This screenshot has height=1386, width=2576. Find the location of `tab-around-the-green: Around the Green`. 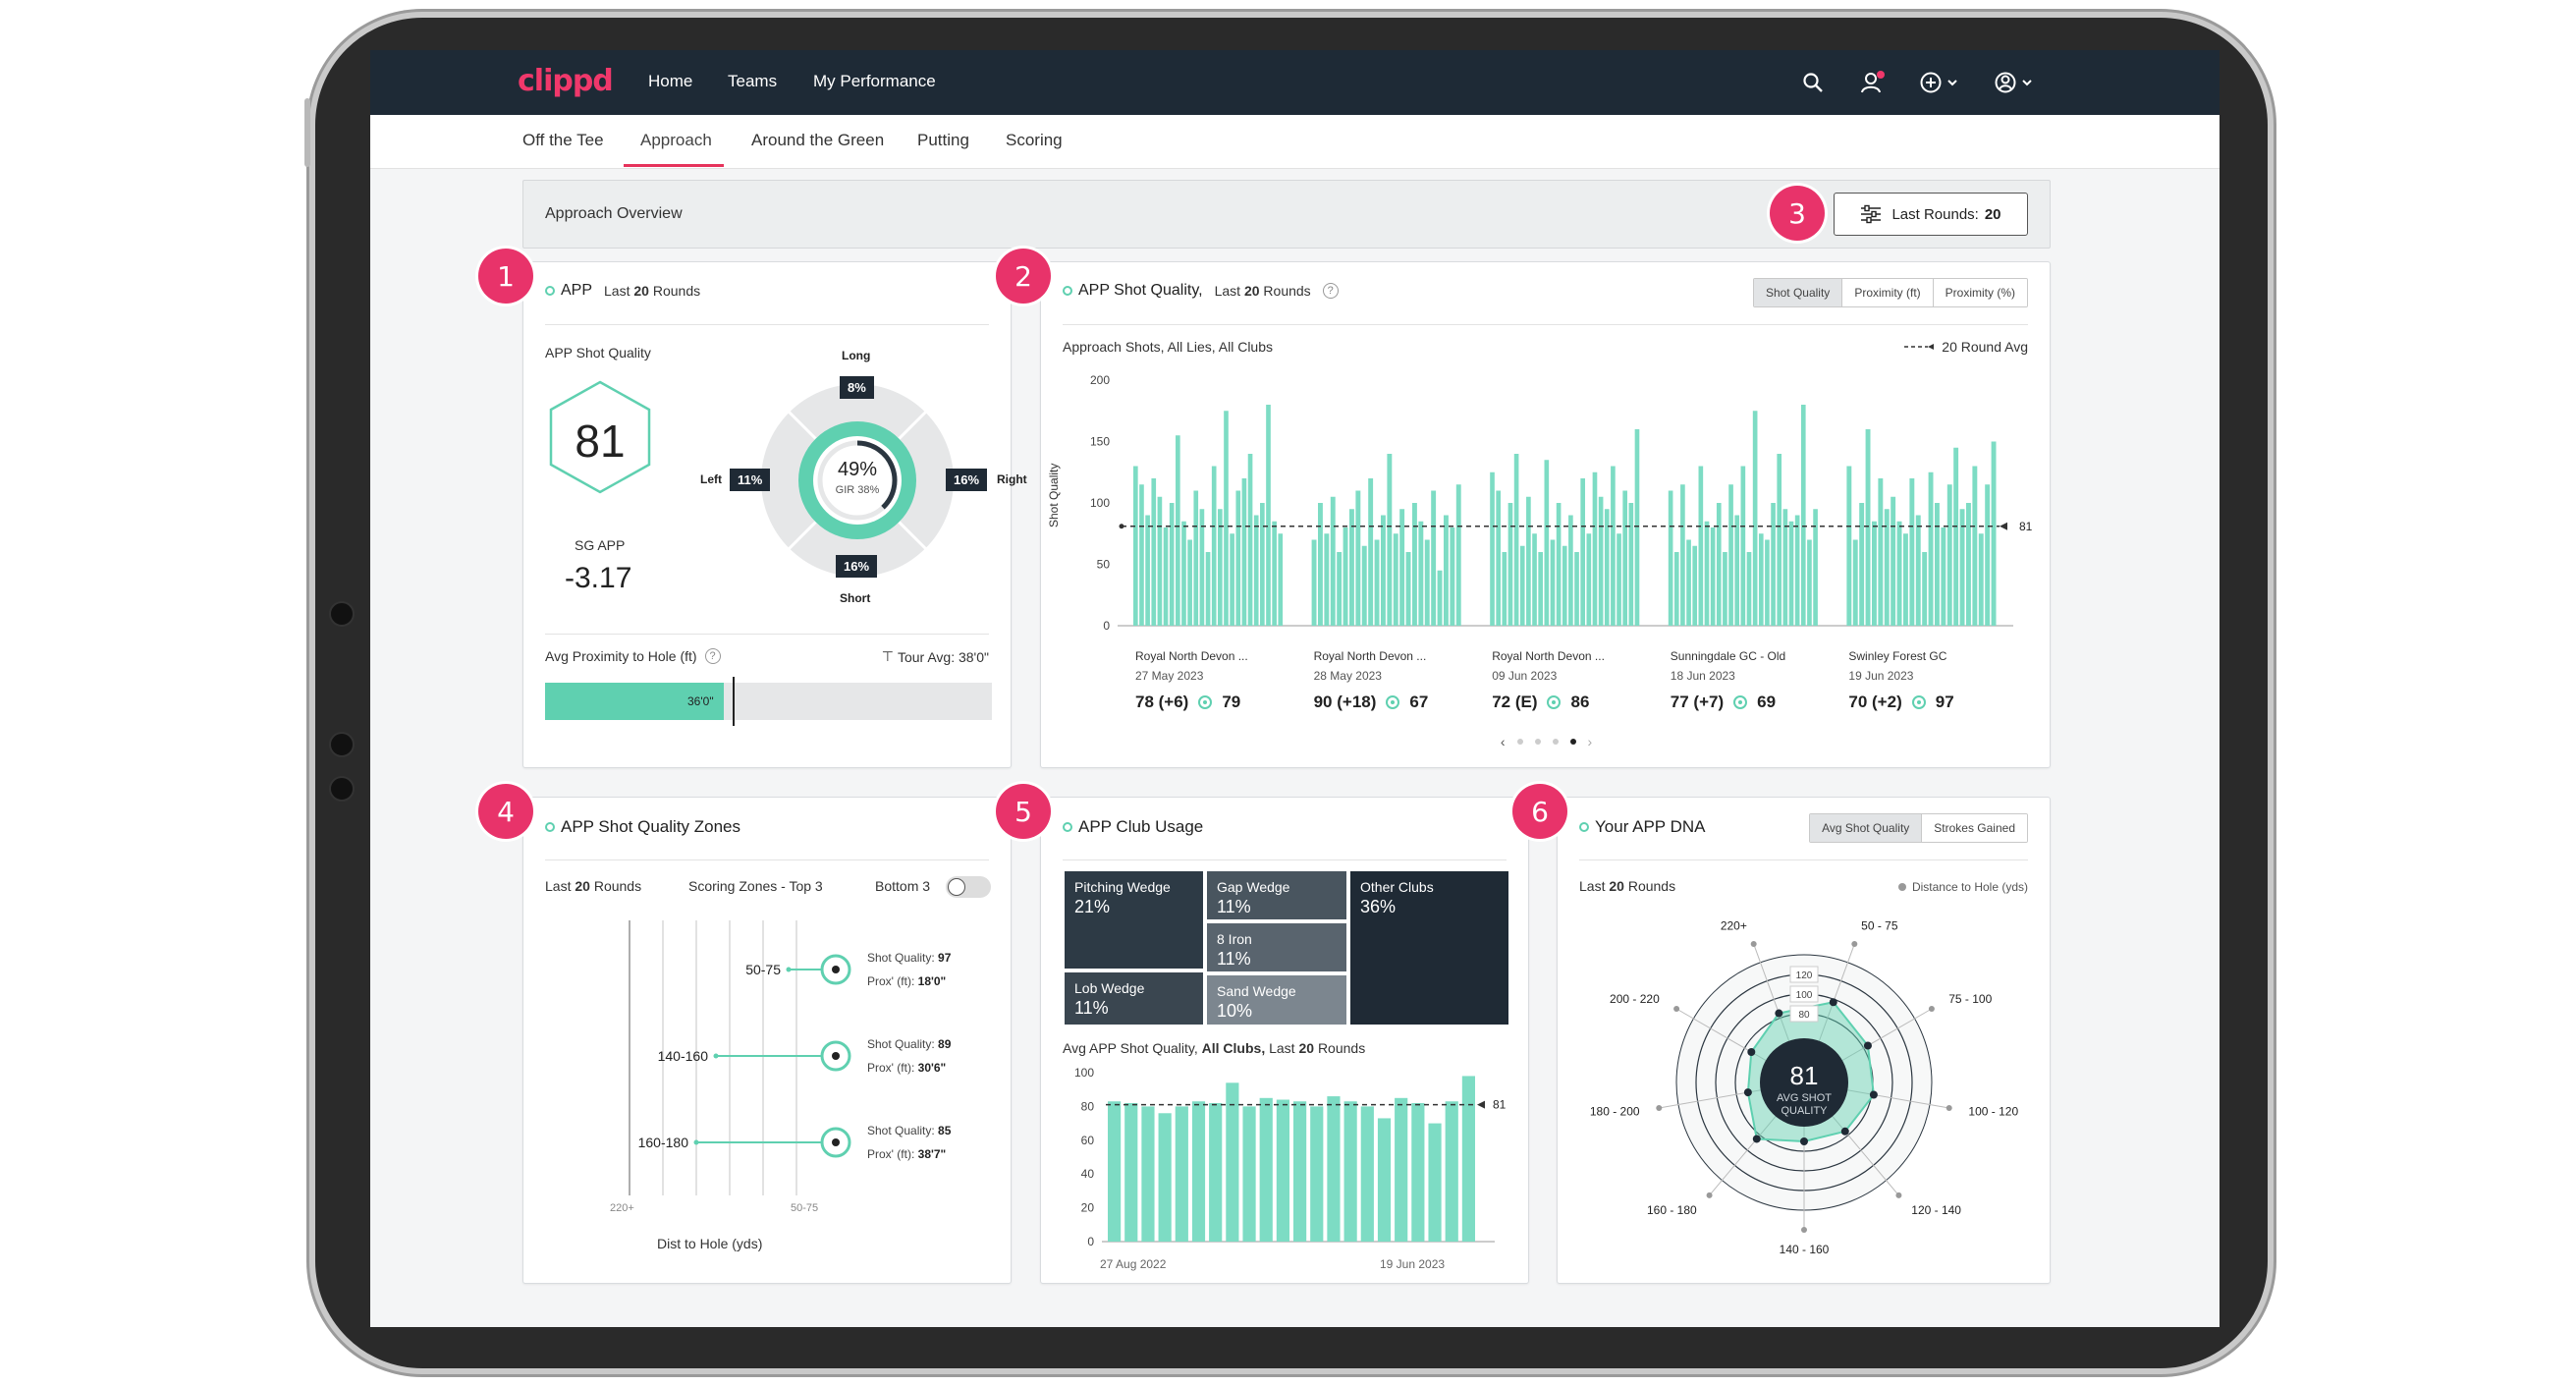

tab-around-the-green: Around the Green is located at coordinates (818, 140).